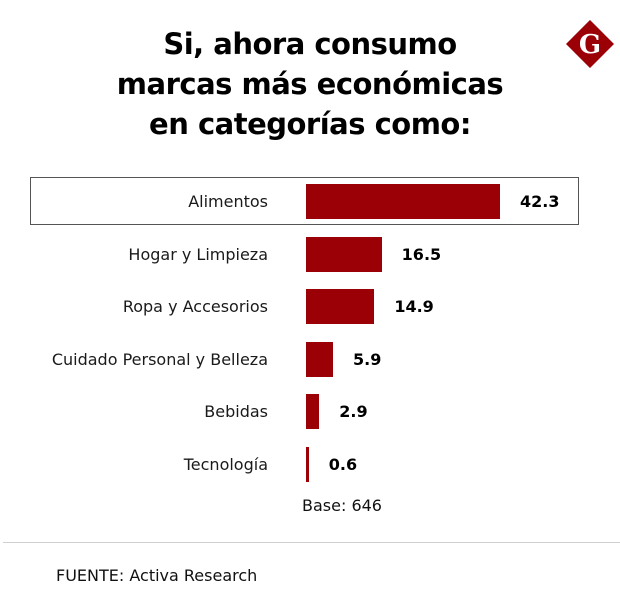  Describe the element at coordinates (343, 464) in the screenshot. I see `value-label: 0.6` at that location.